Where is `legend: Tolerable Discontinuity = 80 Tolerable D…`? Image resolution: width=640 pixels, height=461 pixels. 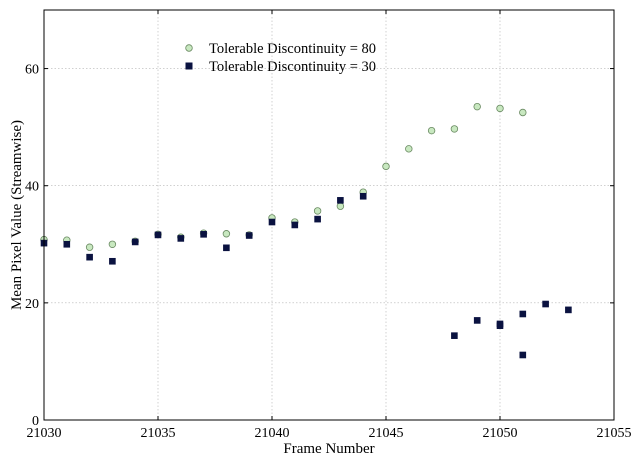 legend: Tolerable Discontinuity = 80 Tolerable D… is located at coordinates (280, 58).